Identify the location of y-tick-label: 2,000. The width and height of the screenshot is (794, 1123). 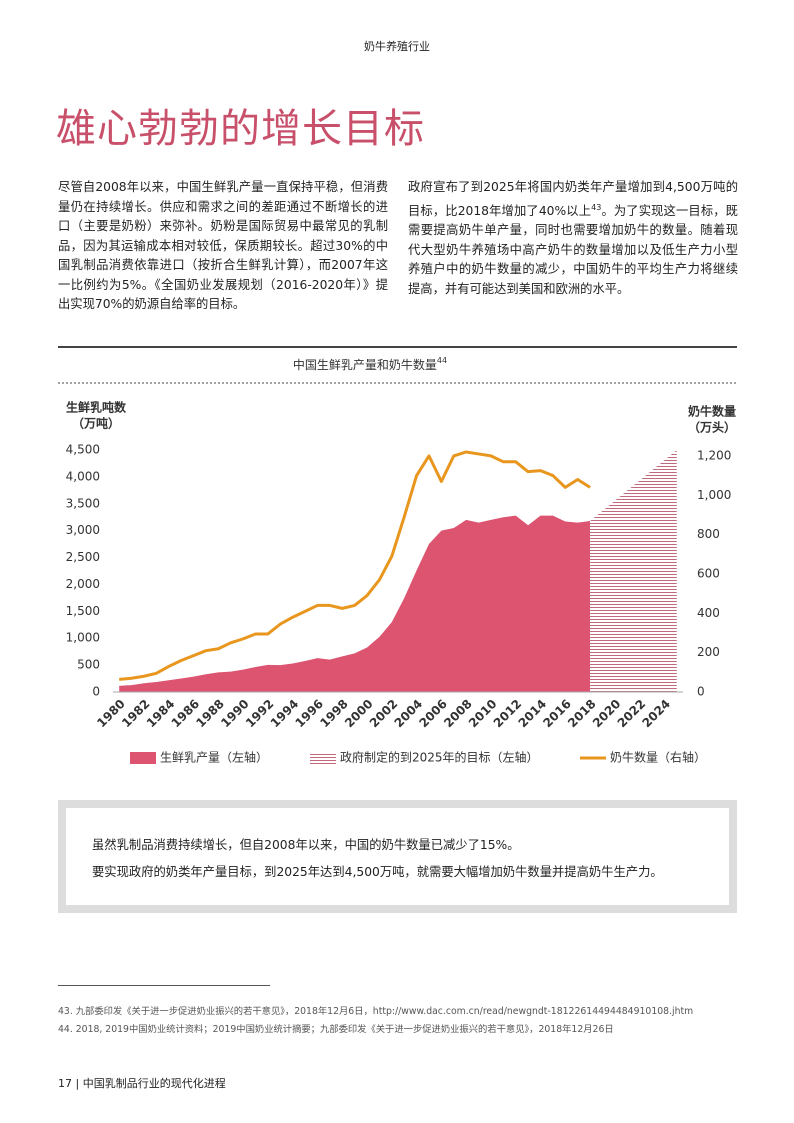
(83, 584).